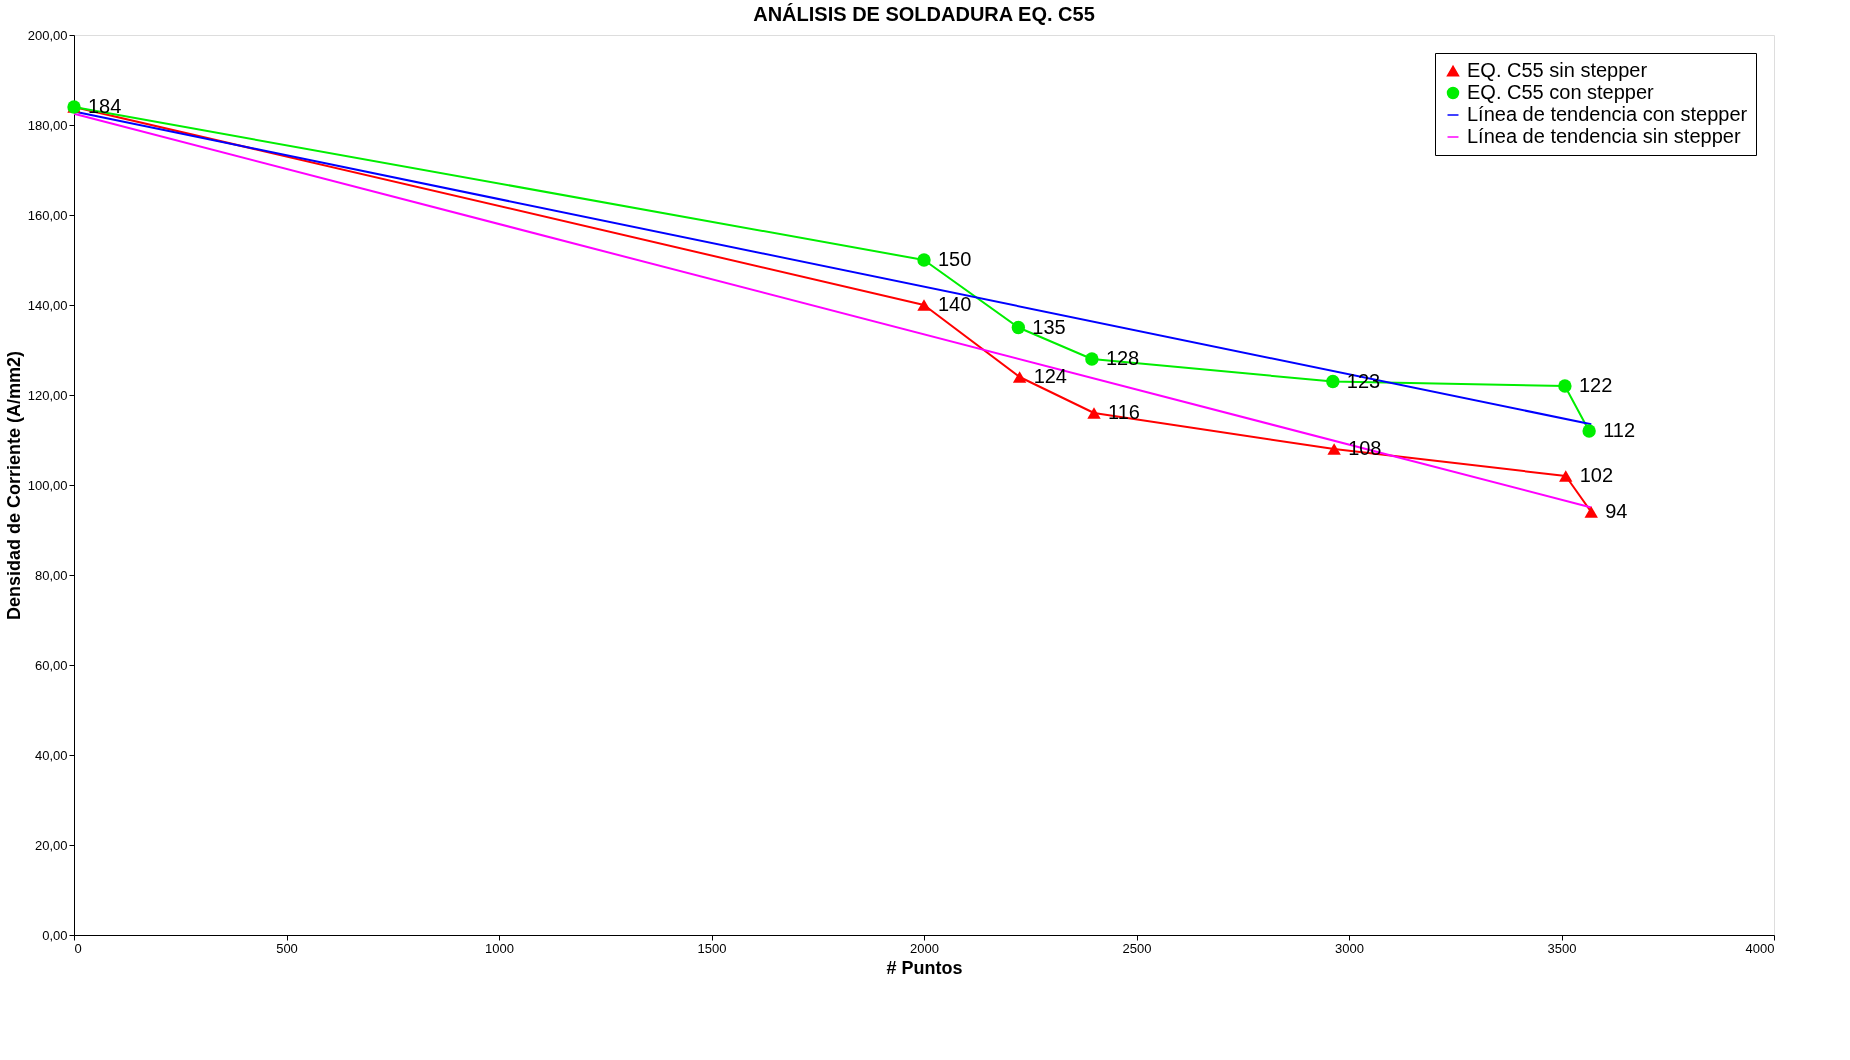 This screenshot has width=1850, height=1060. I want to click on data-label: 135, so click(1049, 326).